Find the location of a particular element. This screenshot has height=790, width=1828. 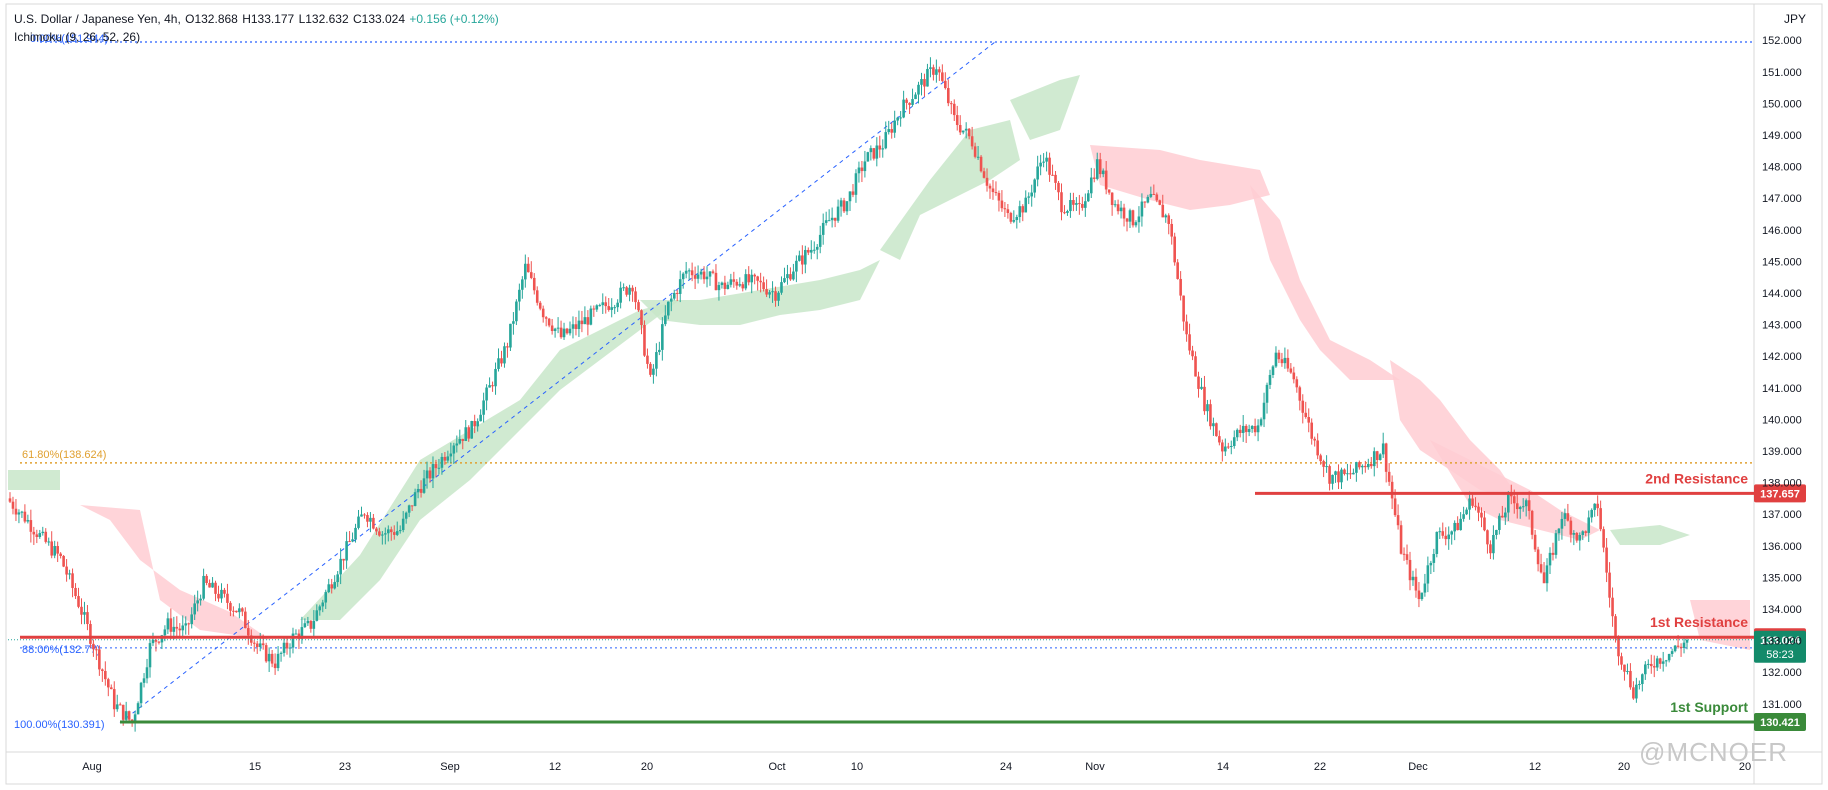

time-tick-label: 24 is located at coordinates (1006, 767).